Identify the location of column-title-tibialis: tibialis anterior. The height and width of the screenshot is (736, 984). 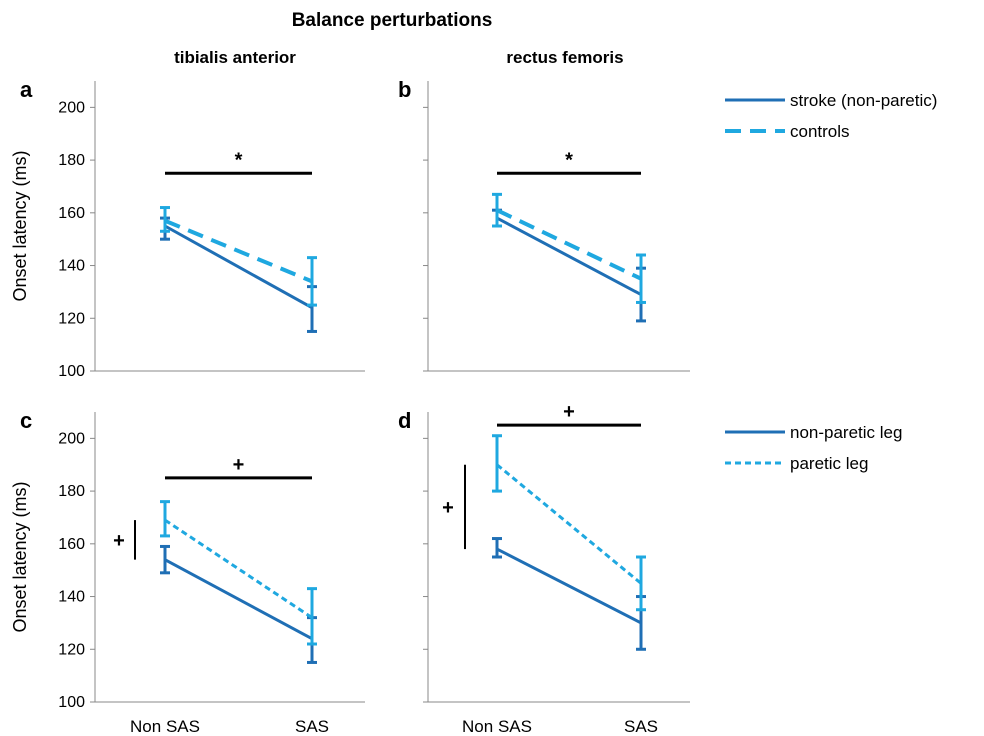
(235, 57).